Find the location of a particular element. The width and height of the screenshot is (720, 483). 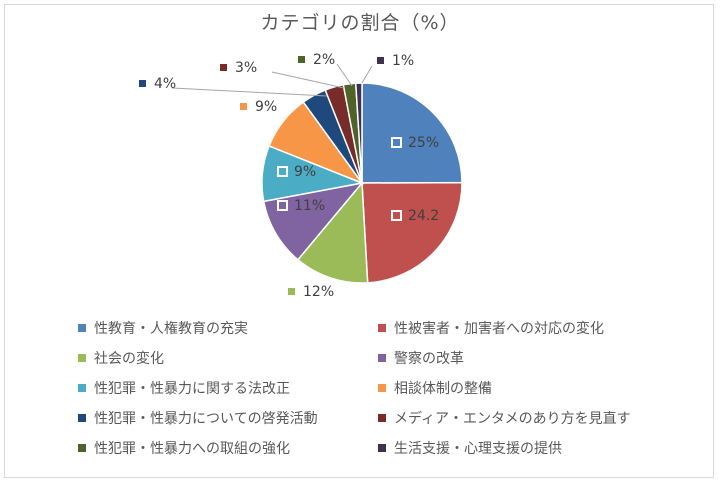

data-label-text: 24.2 is located at coordinates (423, 216).